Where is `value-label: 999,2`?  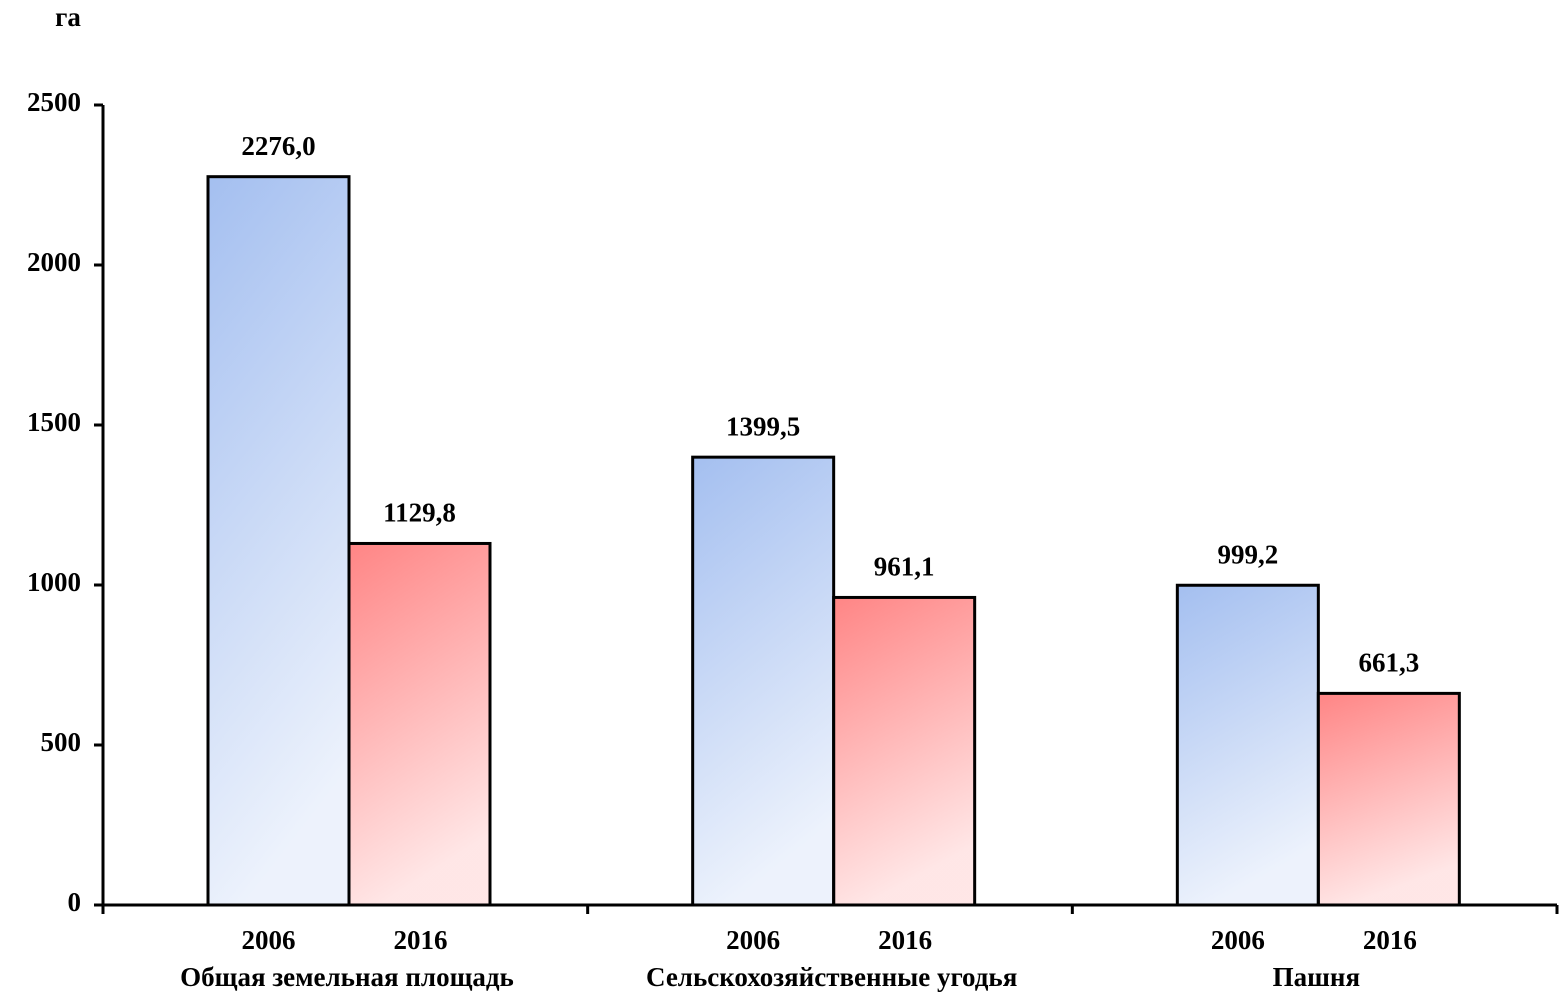
value-label: 999,2 is located at coordinates (1247, 554).